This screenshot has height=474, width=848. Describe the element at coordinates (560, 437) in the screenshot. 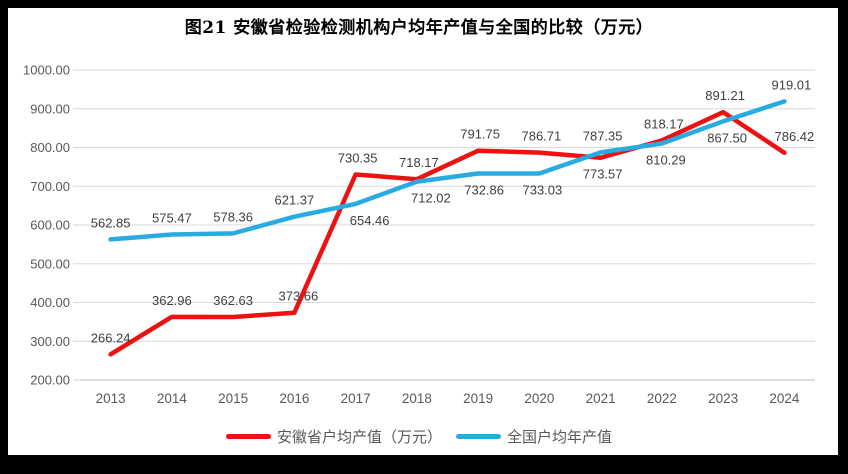

I see `legend-label-national: 全国户均年产值` at that location.